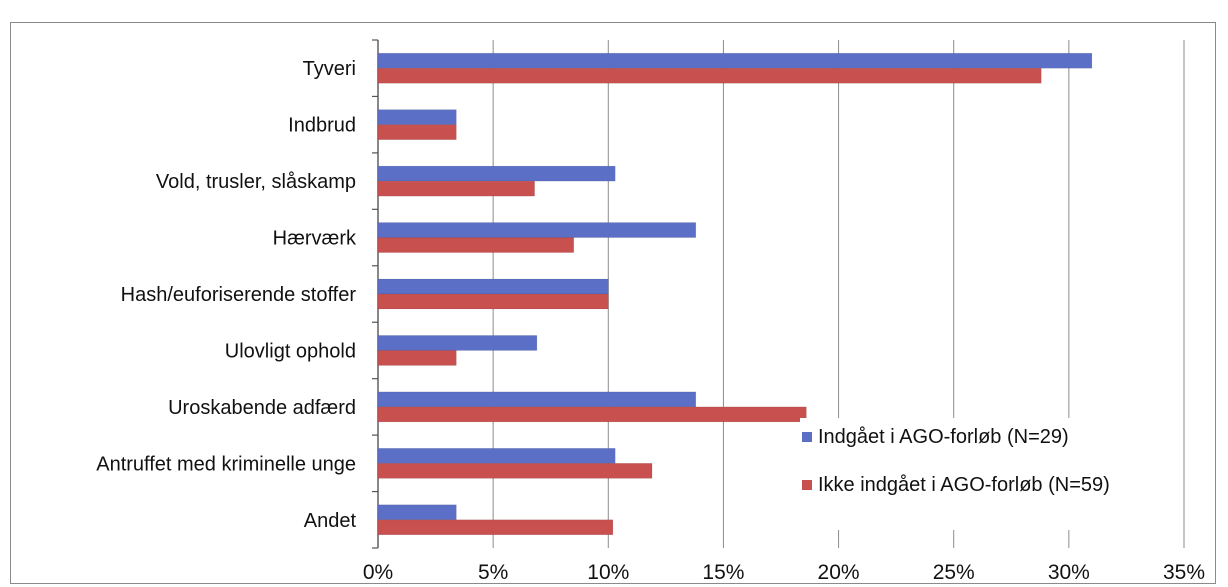  I want to click on category-label-7: Antruffet med kriminelle unge, so click(226, 464).